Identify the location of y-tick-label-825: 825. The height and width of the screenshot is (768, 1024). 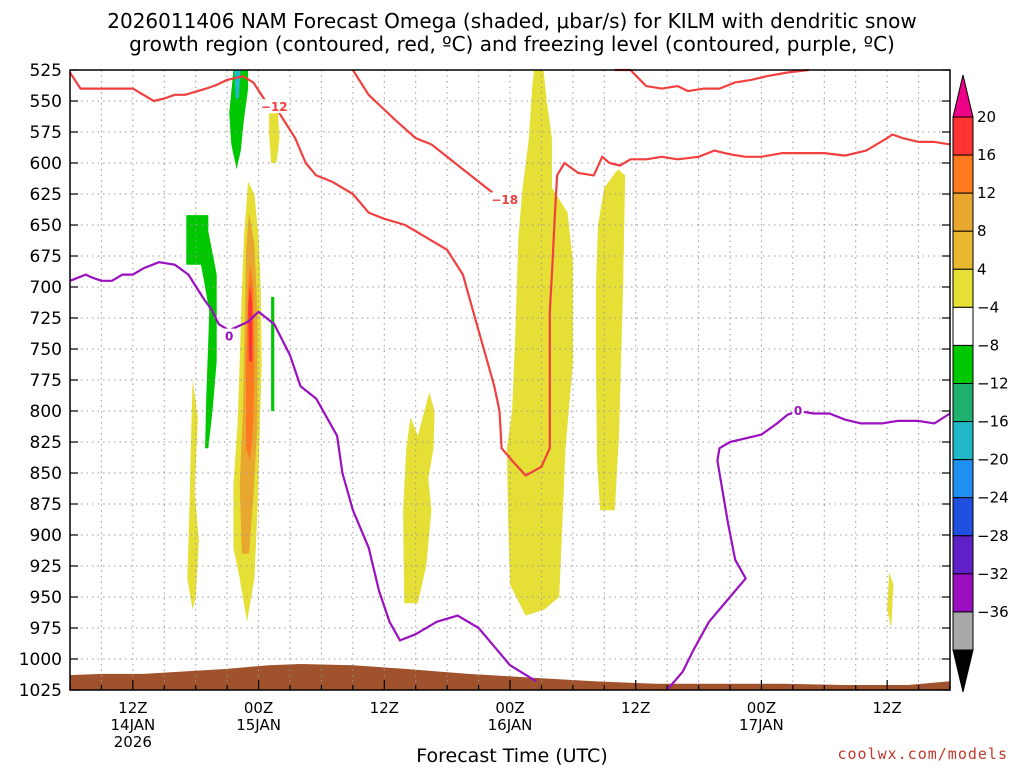
(46, 443).